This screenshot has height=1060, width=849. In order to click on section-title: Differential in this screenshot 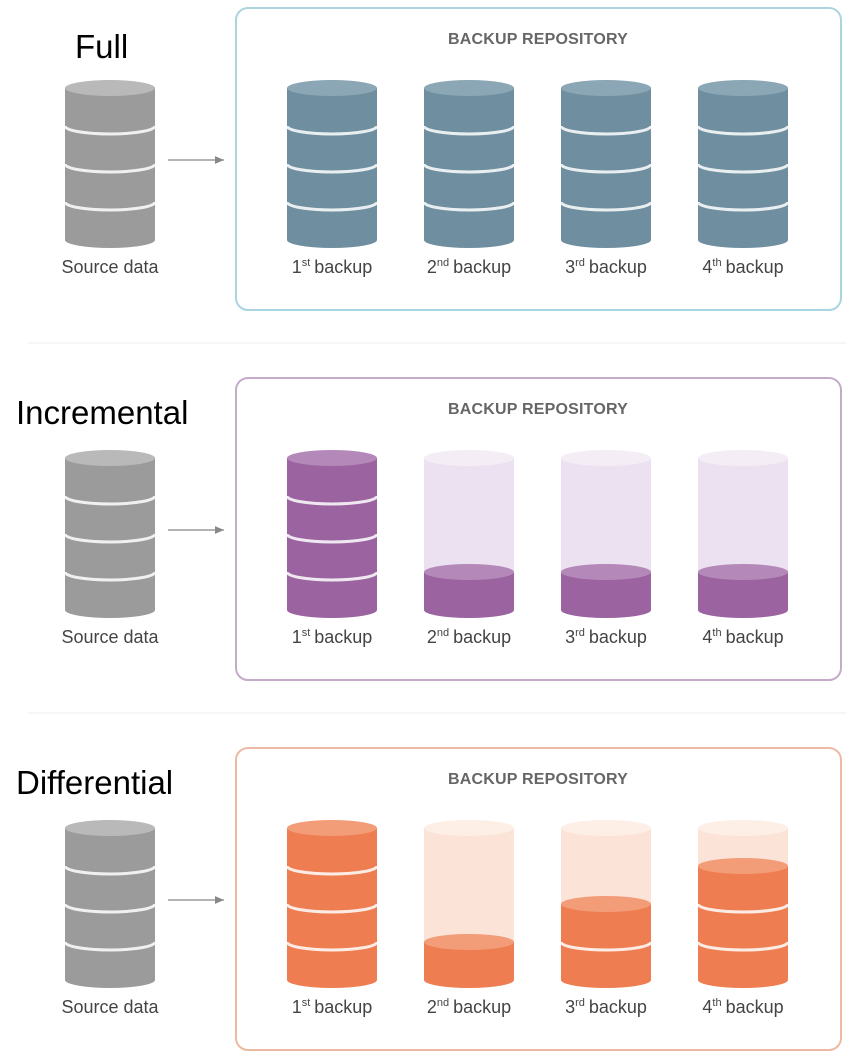, I will do `click(94, 782)`.